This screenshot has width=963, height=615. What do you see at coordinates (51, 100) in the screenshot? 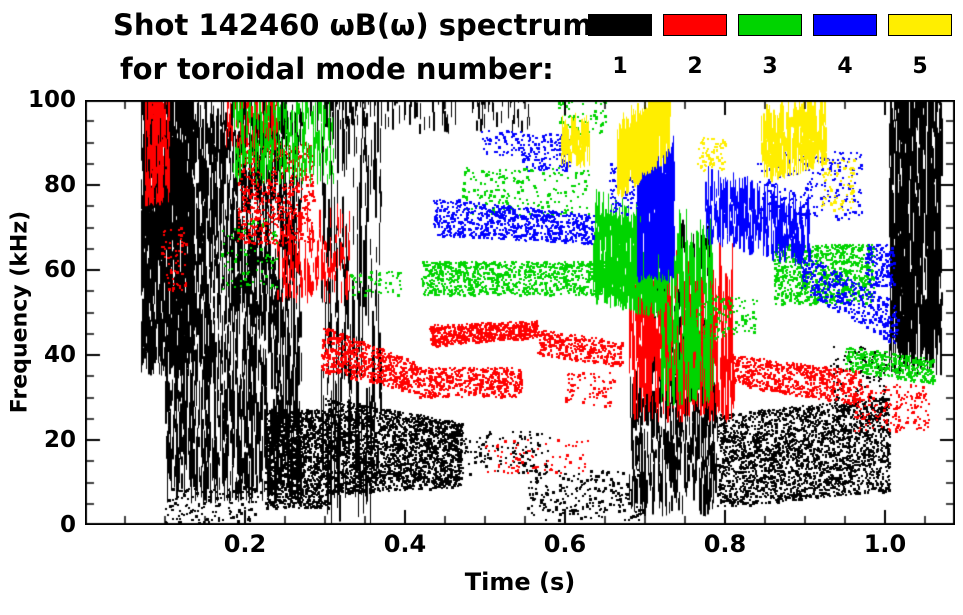
I see `y-tick-label: 100` at bounding box center [51, 100].